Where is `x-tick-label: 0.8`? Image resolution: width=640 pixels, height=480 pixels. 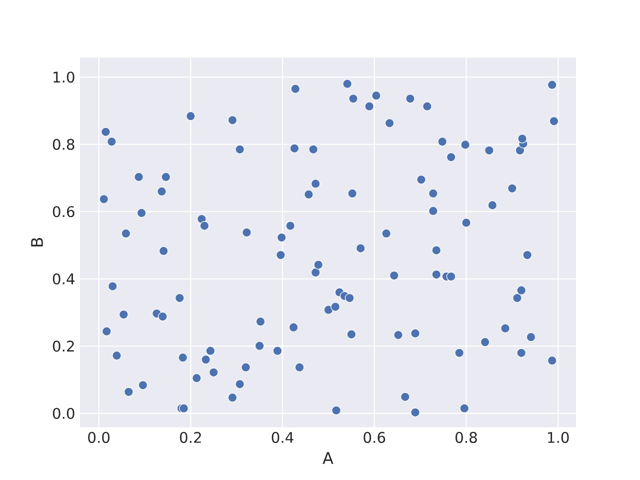
x-tick-label: 0.8 is located at coordinates (466, 438).